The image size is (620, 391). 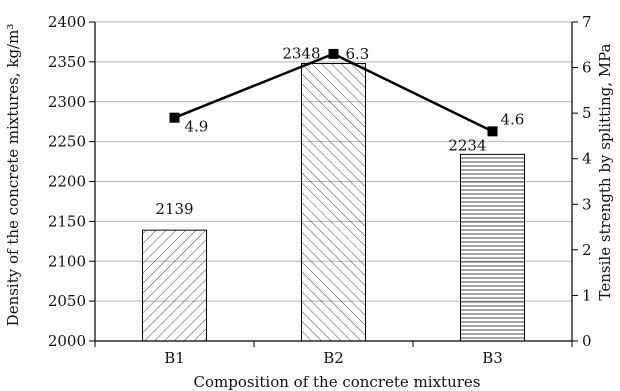 I want to click on line-series, so click(x=333, y=92).